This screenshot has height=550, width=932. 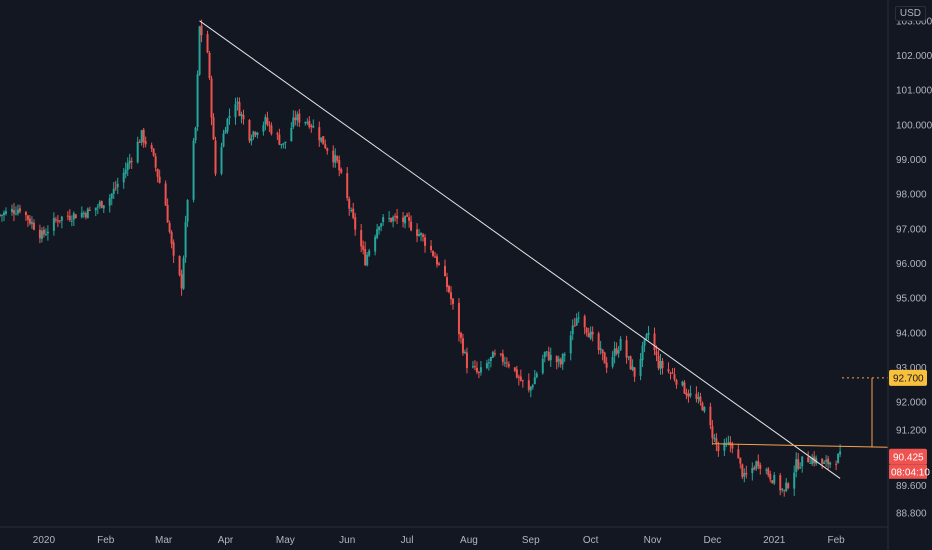 I want to click on y-tick-label: 100.000, so click(x=914, y=125).